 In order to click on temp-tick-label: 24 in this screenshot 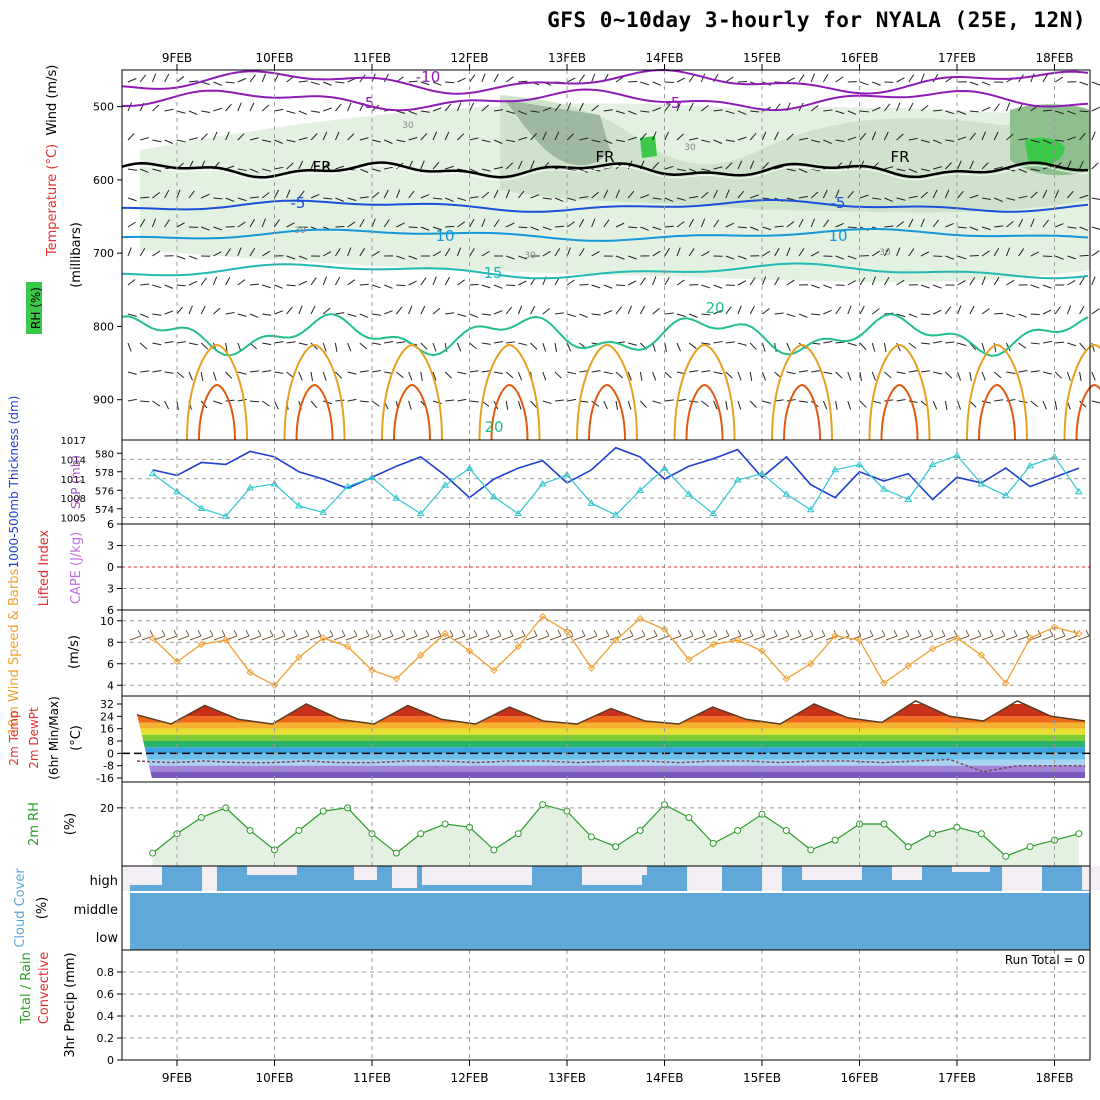, I will do `click(107, 716)`.